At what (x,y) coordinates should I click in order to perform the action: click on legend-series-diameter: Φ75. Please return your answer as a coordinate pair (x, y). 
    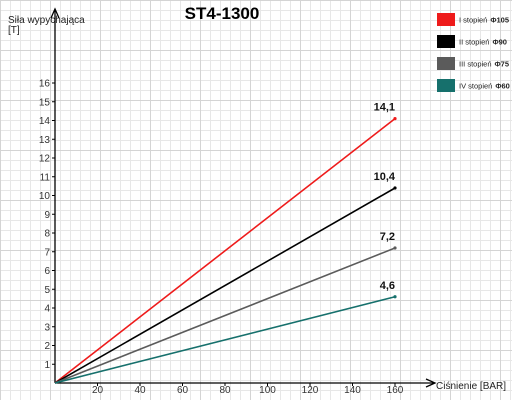
    Looking at the image, I should click on (502, 64).